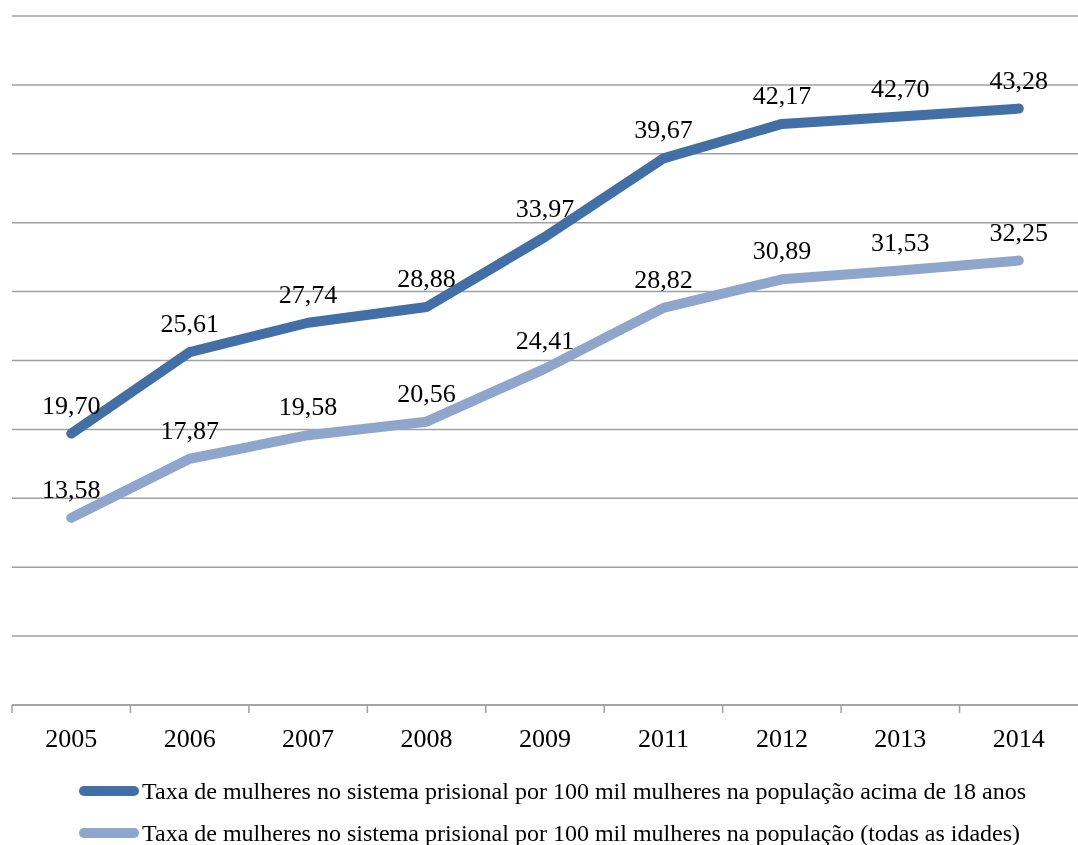 This screenshot has height=845, width=1078. What do you see at coordinates (900, 88) in the screenshot?
I see `data-label: 42,70` at bounding box center [900, 88].